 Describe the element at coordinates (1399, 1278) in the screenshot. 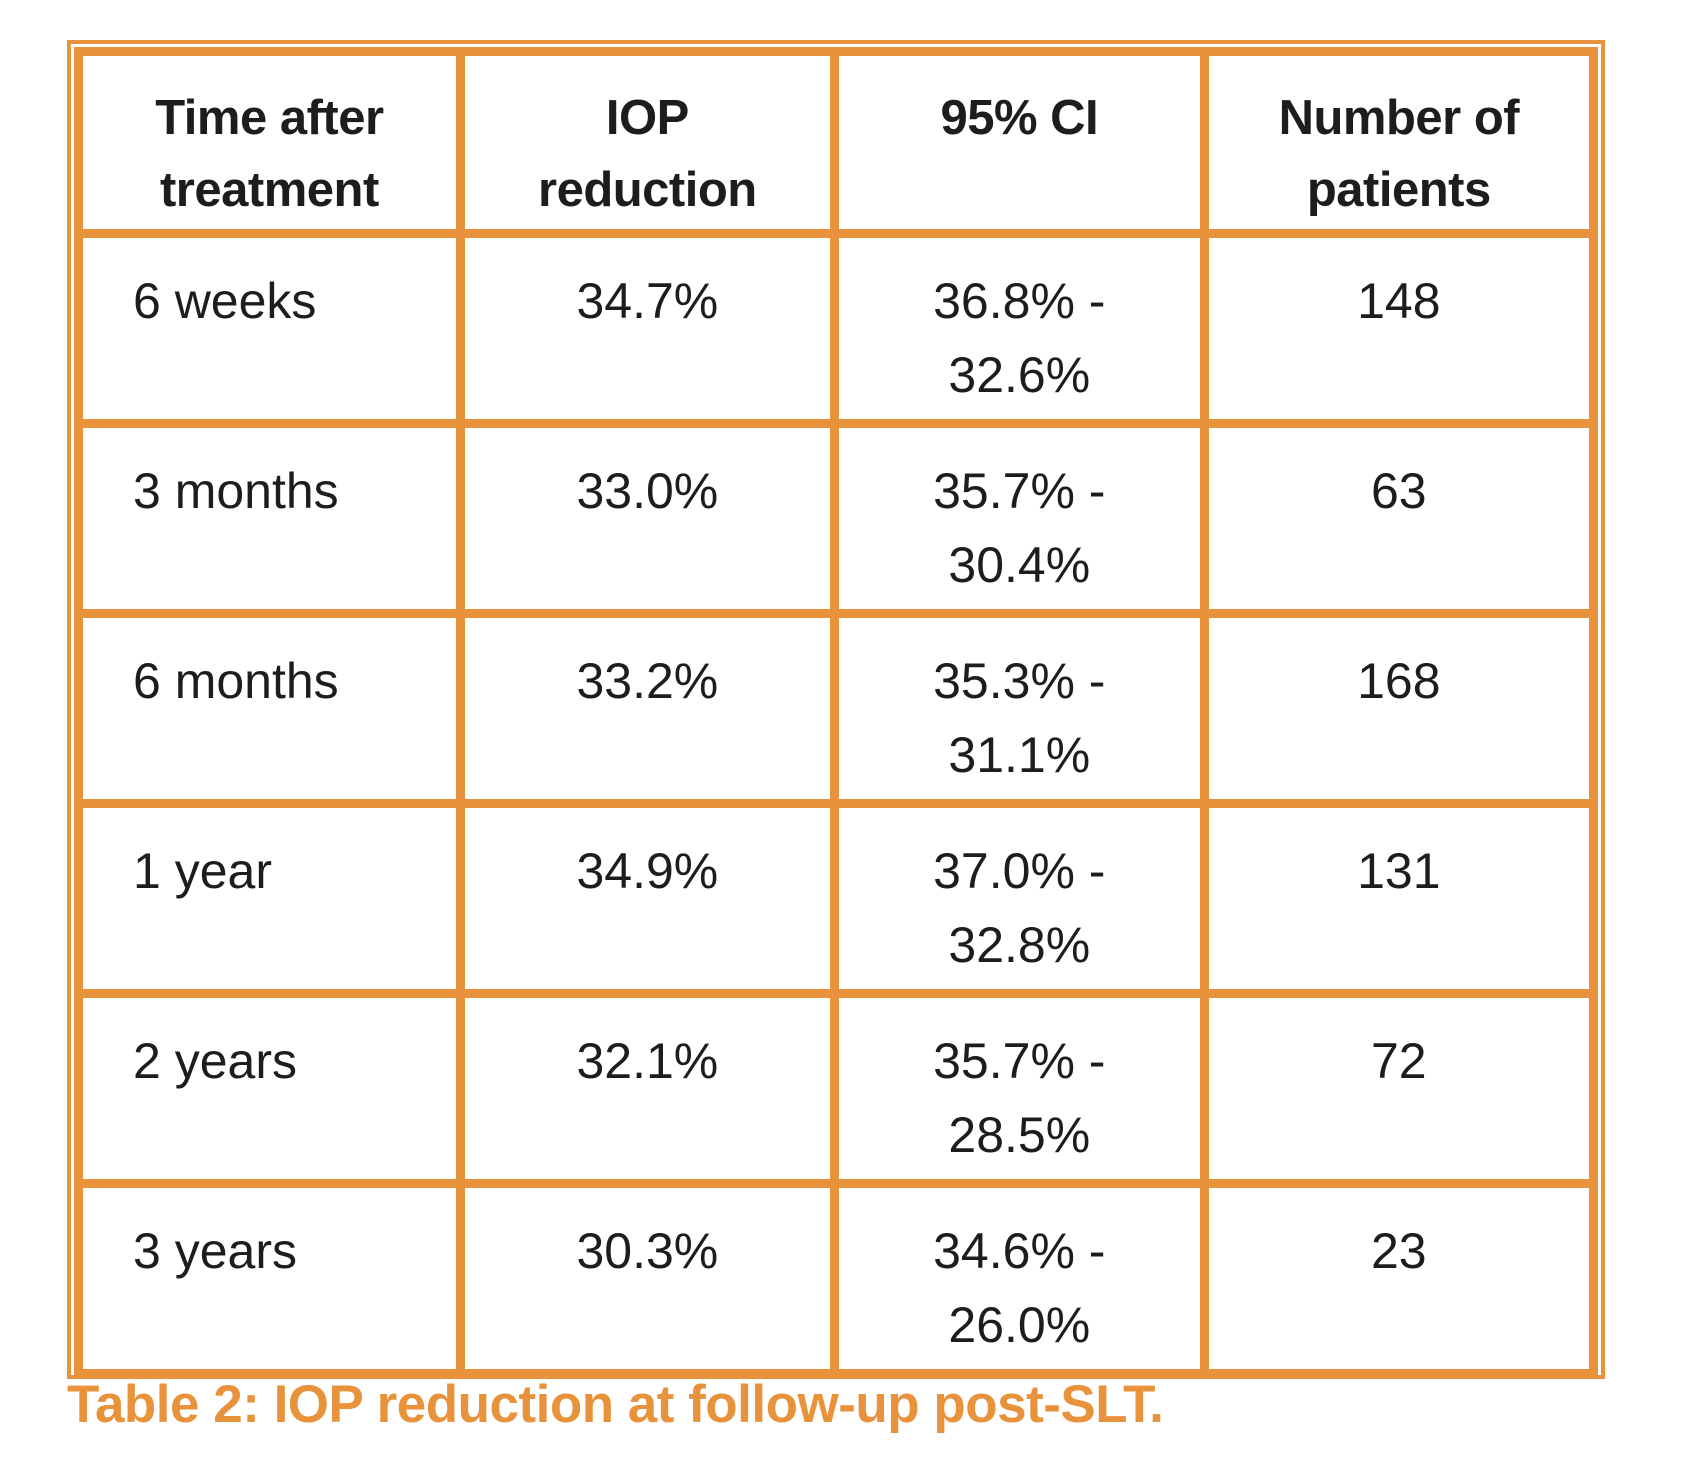

I see `cell-patients: 23` at that location.